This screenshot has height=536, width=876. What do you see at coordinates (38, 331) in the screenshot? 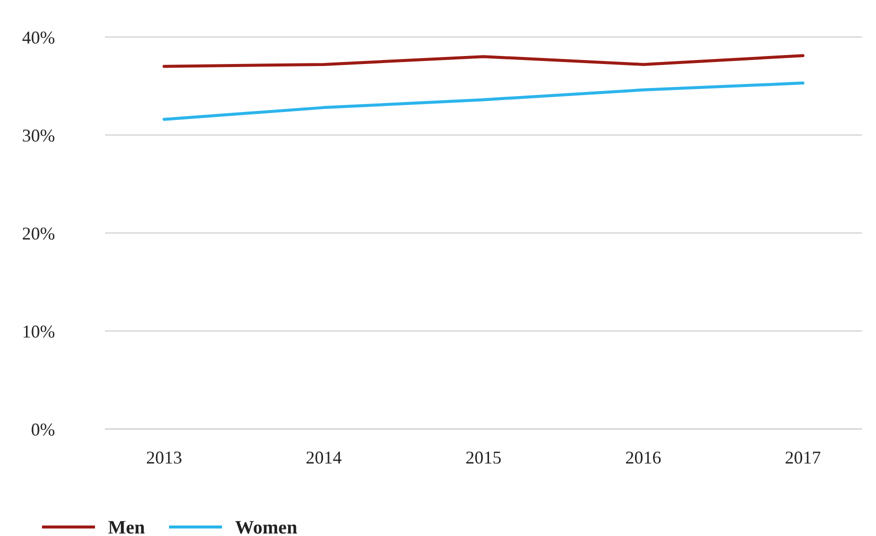
I see `y-tick-label: 10%` at bounding box center [38, 331].